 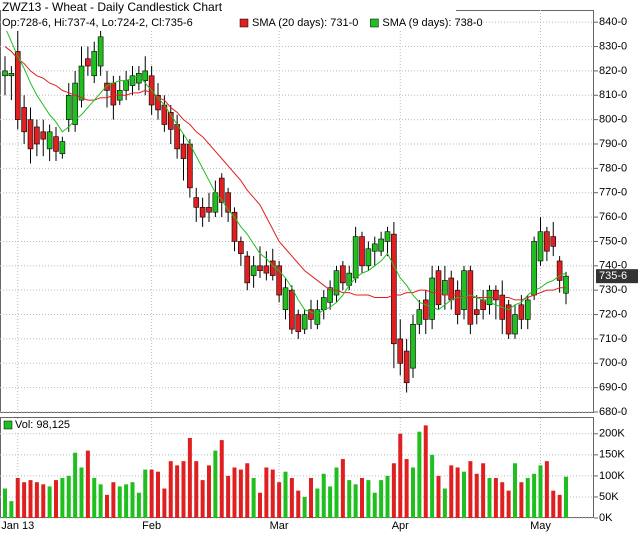 What do you see at coordinates (374, 23) in the screenshot?
I see `legend-swatch` at bounding box center [374, 23].